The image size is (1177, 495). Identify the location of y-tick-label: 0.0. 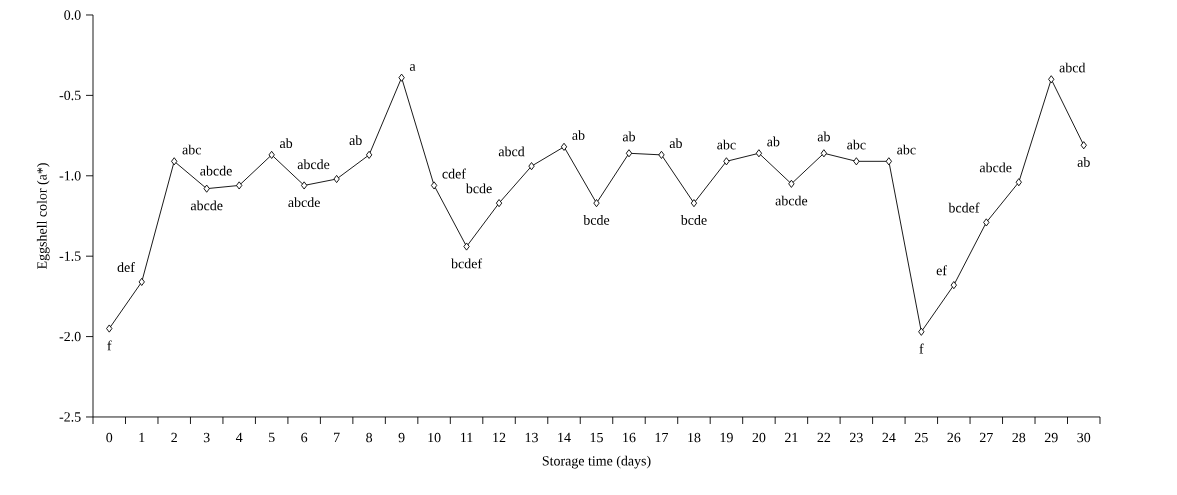
(72, 15).